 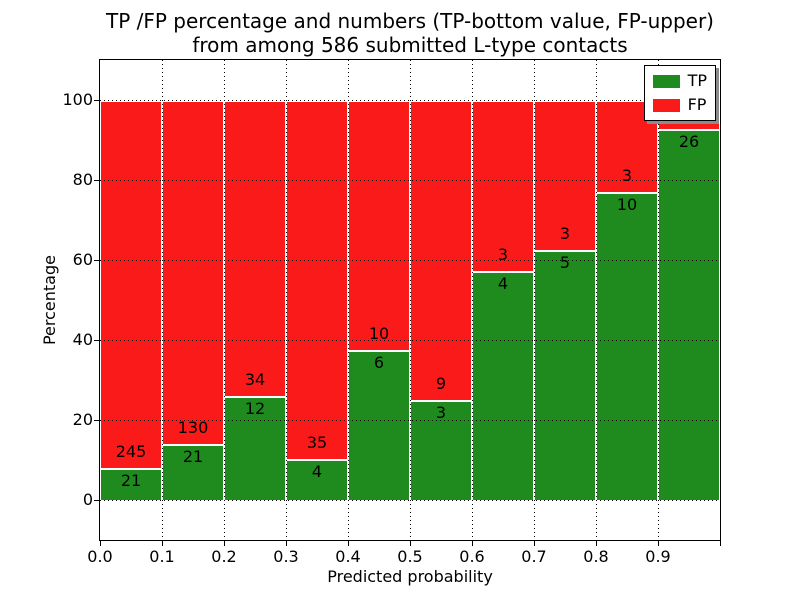 What do you see at coordinates (410, 556) in the screenshot?
I see `x-tick-label: 0.5` at bounding box center [410, 556].